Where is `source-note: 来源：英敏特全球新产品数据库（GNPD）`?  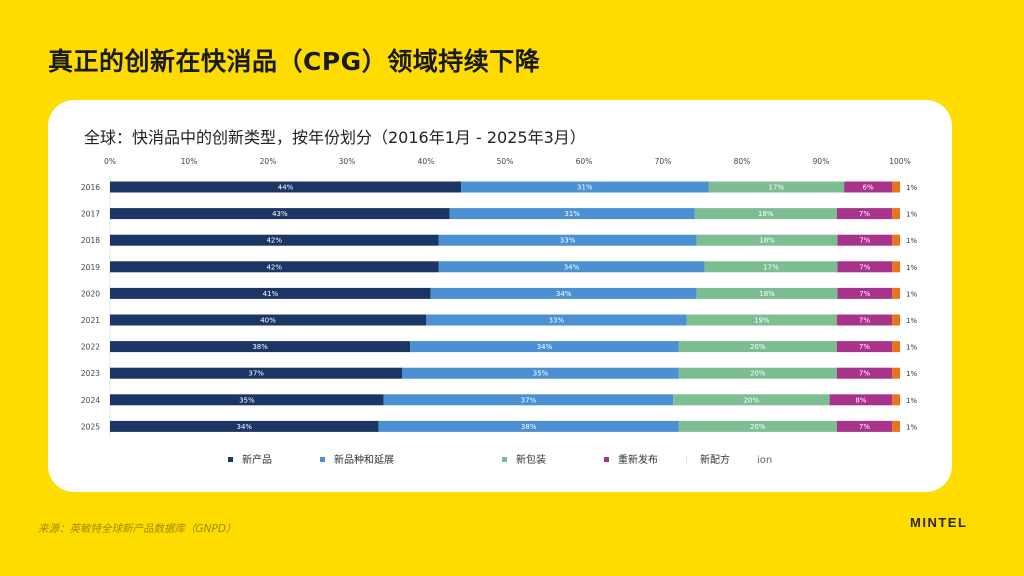 source-note: 来源：英敏特全球新产品数据库（GNPD） is located at coordinates (137, 529).